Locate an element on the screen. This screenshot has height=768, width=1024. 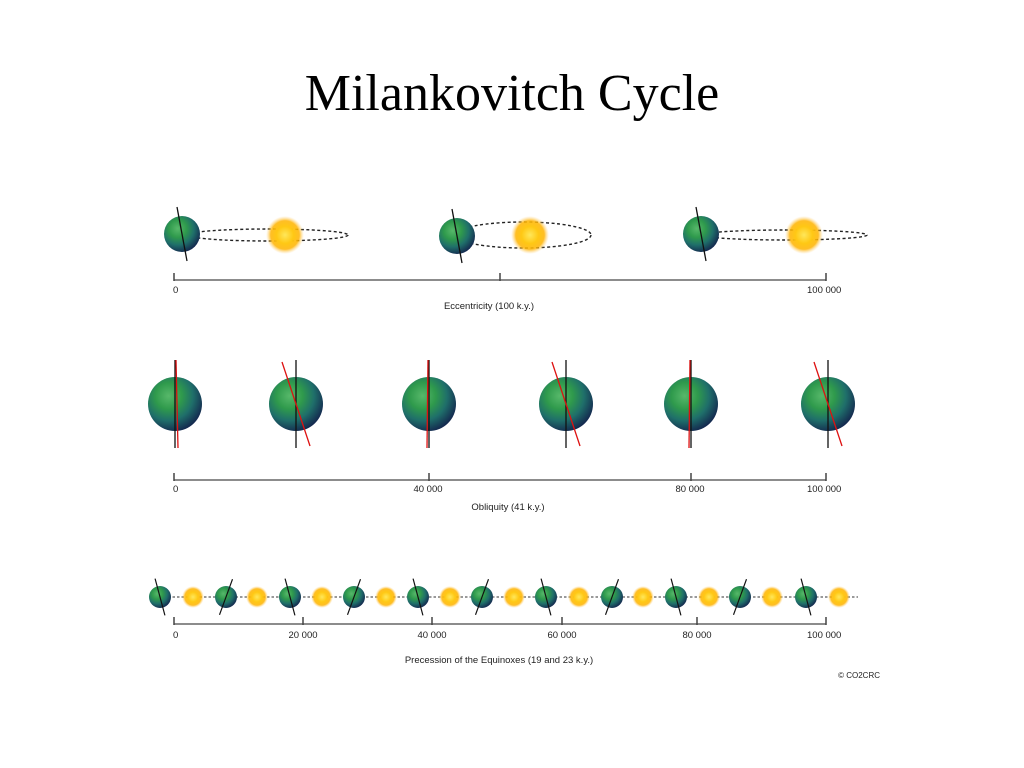
precession-bodies is located at coordinates (499, 597).